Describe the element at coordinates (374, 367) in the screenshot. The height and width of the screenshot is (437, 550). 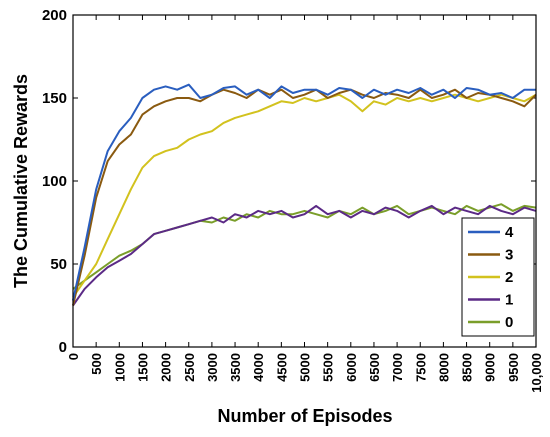
I see `x-tick-label: 6500` at that location.